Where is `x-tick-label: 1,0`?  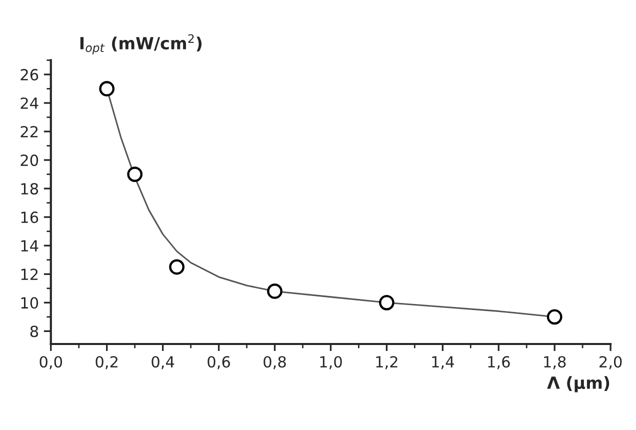
x-tick-label: 1,0 is located at coordinates (331, 363).